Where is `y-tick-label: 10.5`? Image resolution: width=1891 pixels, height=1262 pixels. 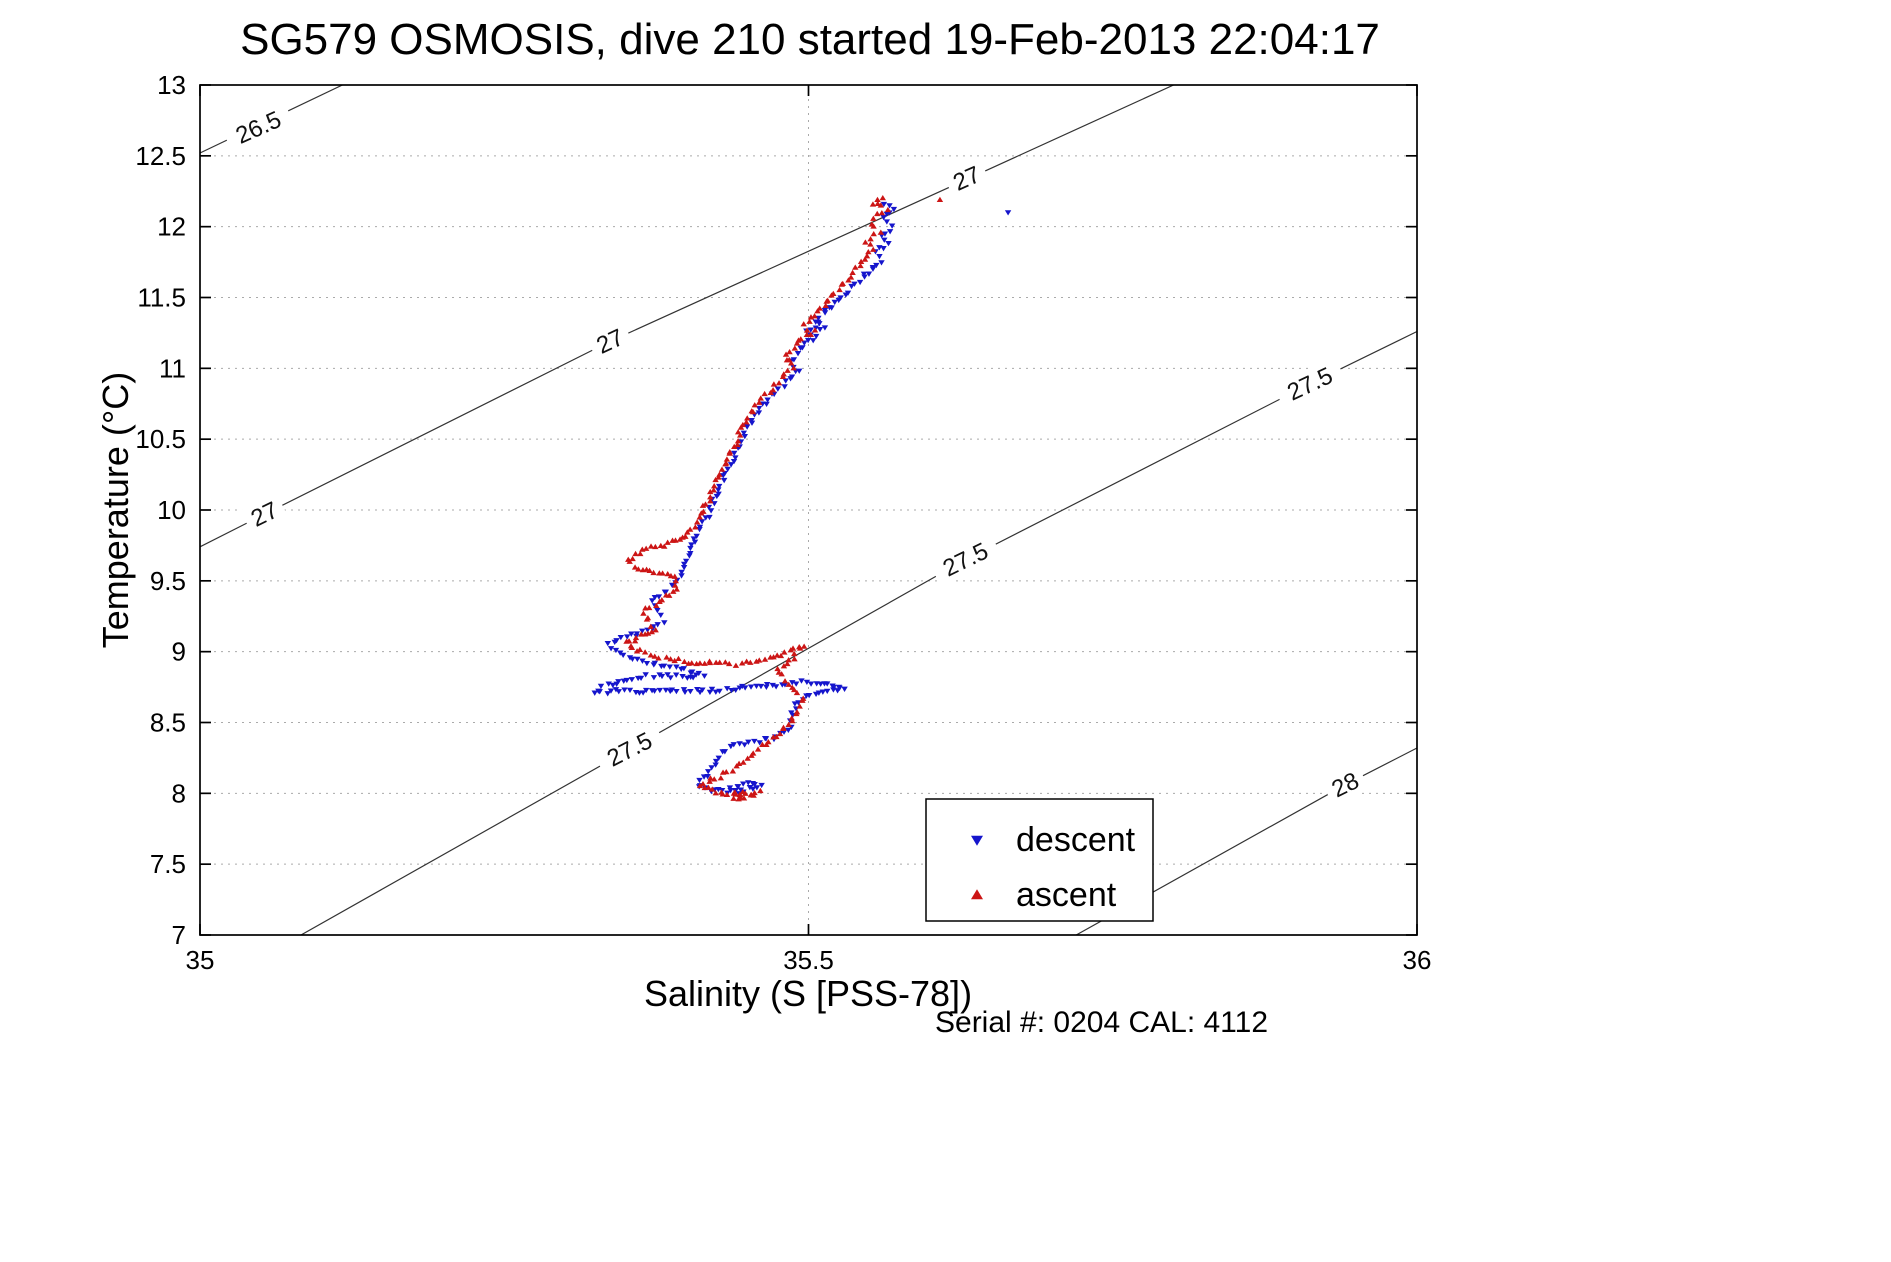 y-tick-label: 10.5 is located at coordinates (160, 439).